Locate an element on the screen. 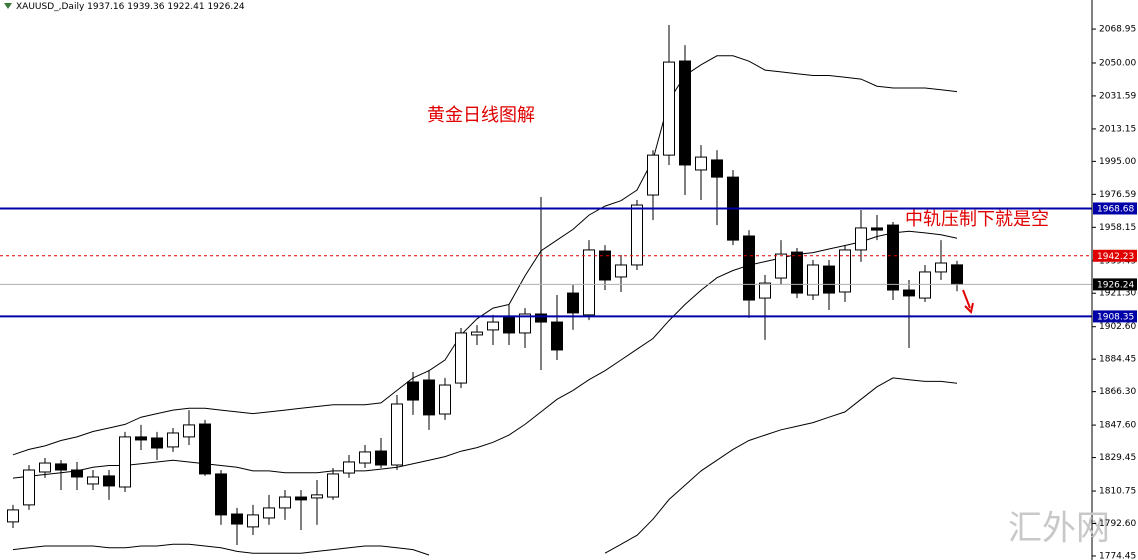  annotation: 中轨压制下就是空 is located at coordinates (977, 219).